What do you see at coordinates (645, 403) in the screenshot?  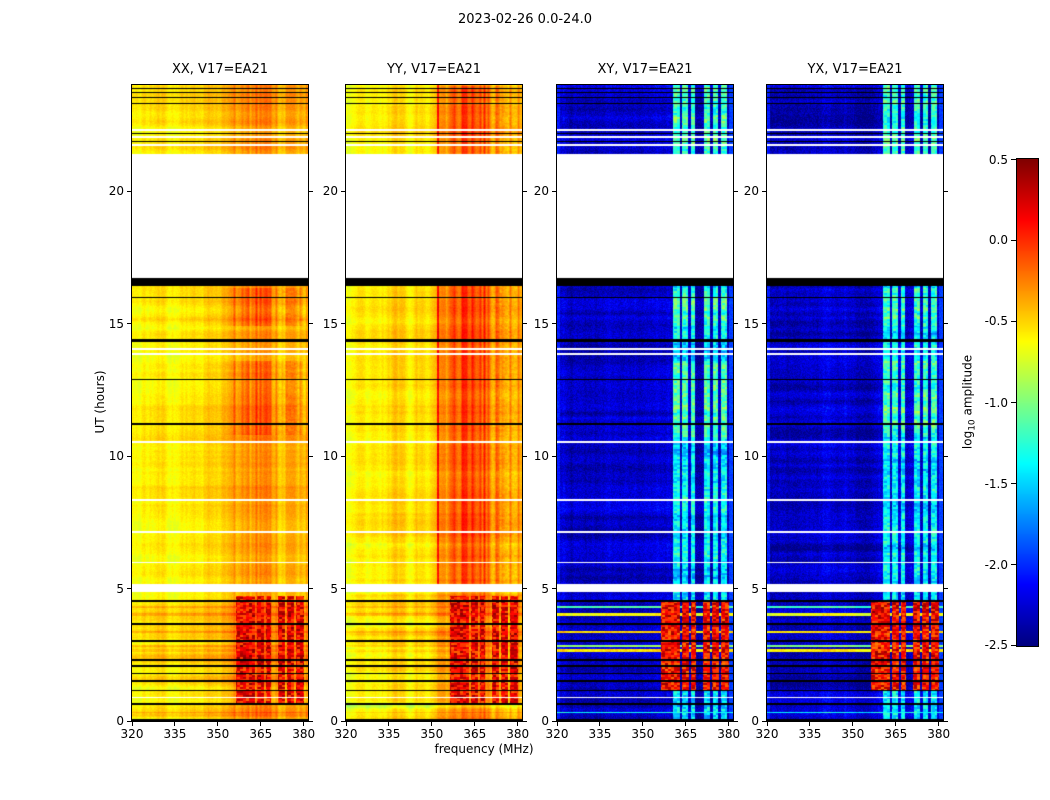 I see `spectrogram-canvas-xy` at bounding box center [645, 403].